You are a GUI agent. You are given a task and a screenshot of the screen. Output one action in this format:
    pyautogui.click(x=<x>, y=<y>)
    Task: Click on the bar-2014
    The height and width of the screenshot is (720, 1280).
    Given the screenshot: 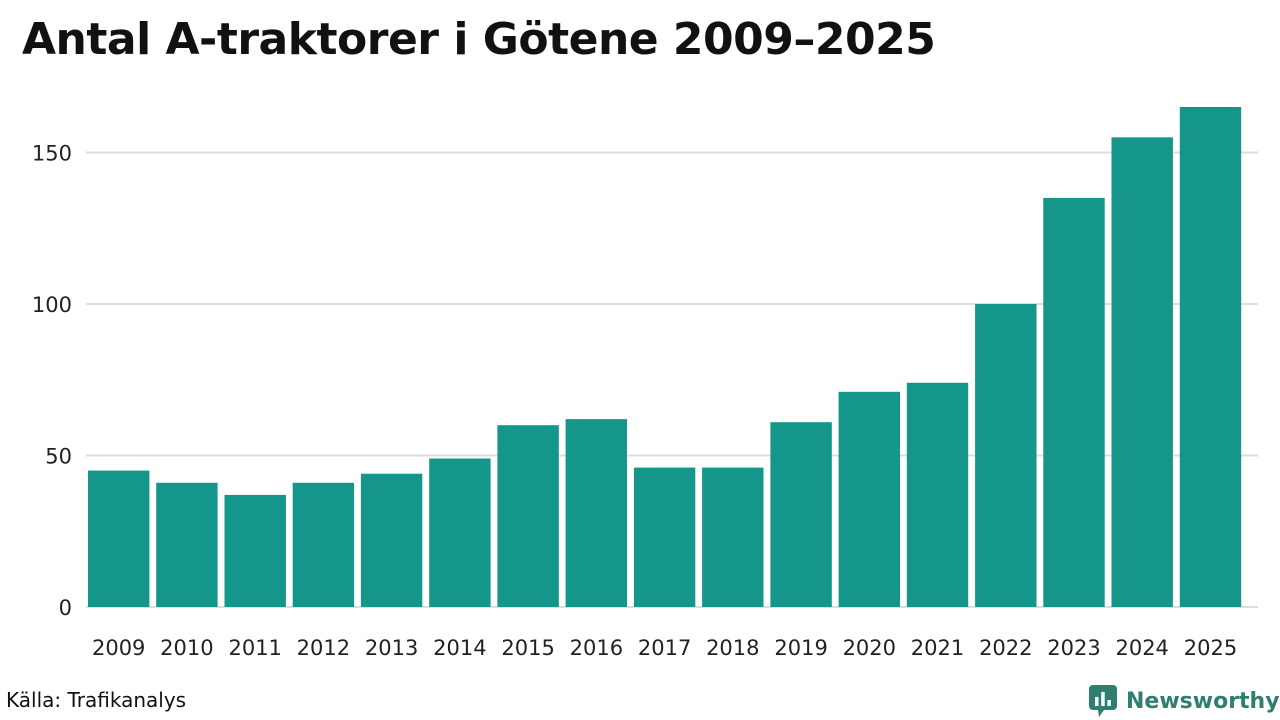 What is the action you would take?
    pyautogui.click(x=460, y=532)
    